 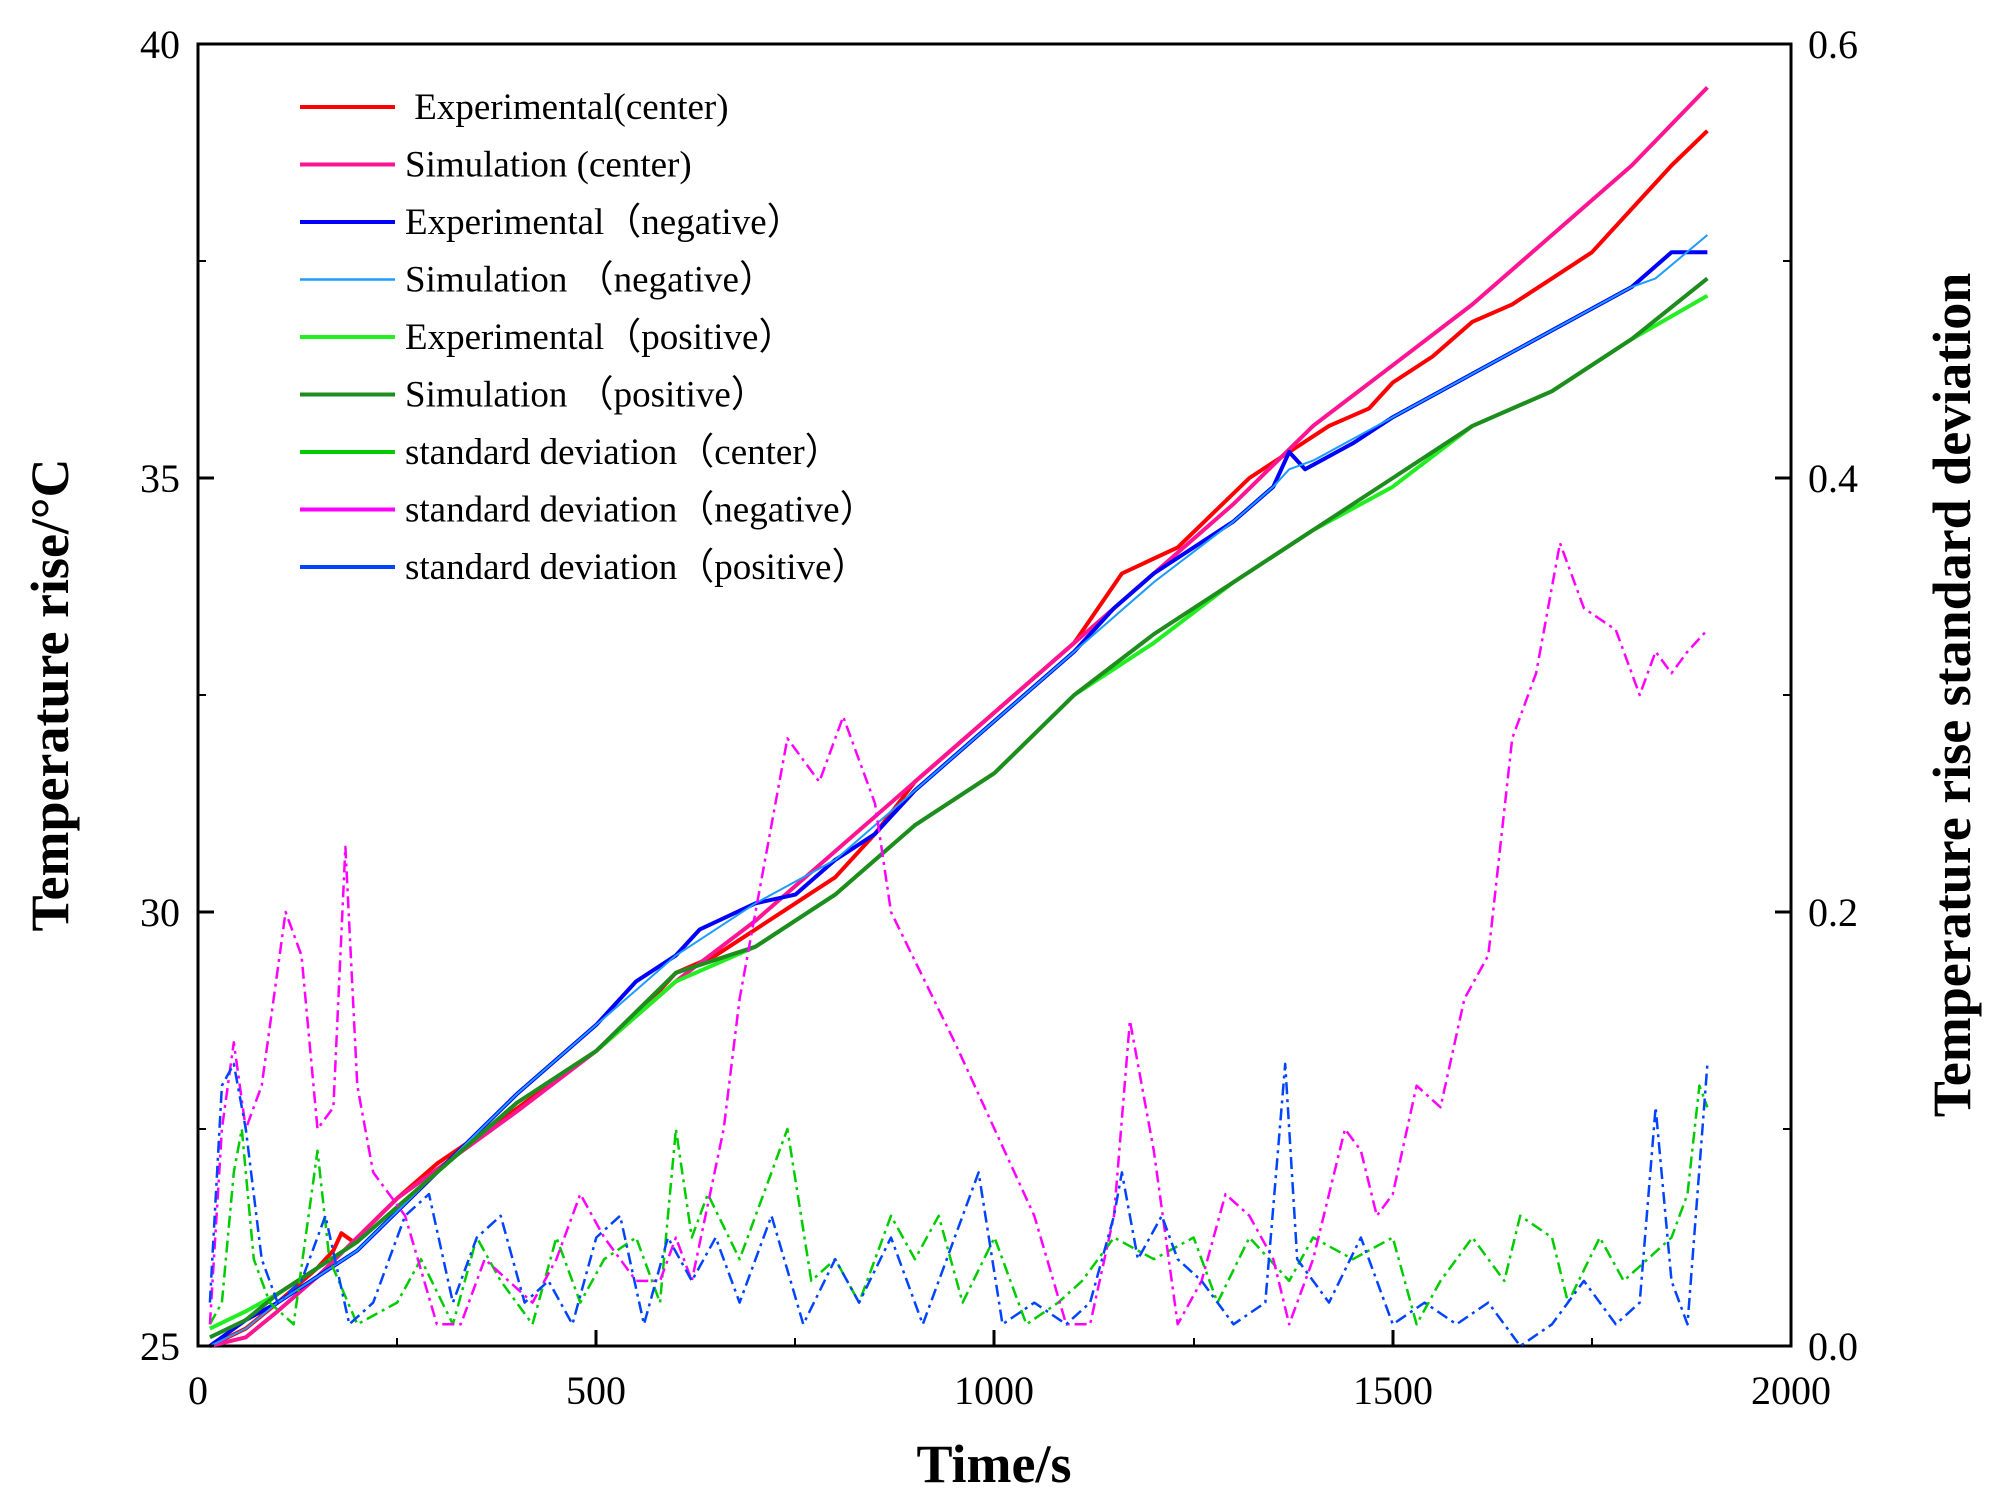 What do you see at coordinates (50, 694) in the screenshot?
I see `y-left-axis-title: Temperature rise/°C` at bounding box center [50, 694].